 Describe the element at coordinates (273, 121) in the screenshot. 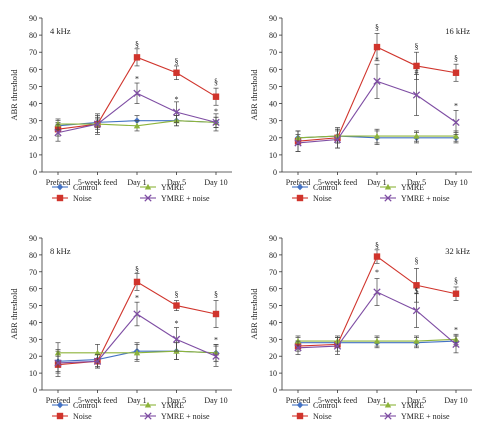

I see `y-tick-label: 30` at that location.